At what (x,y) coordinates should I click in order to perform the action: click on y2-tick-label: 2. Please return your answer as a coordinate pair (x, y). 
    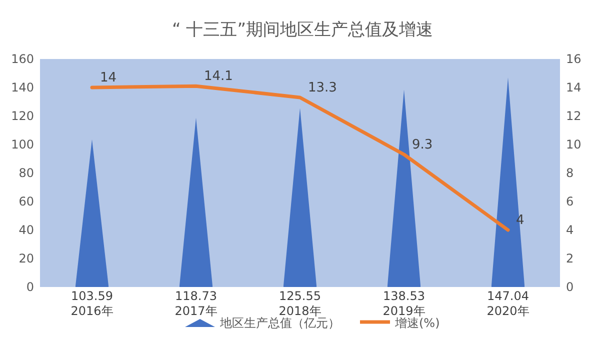
    Looking at the image, I should click on (570, 259).